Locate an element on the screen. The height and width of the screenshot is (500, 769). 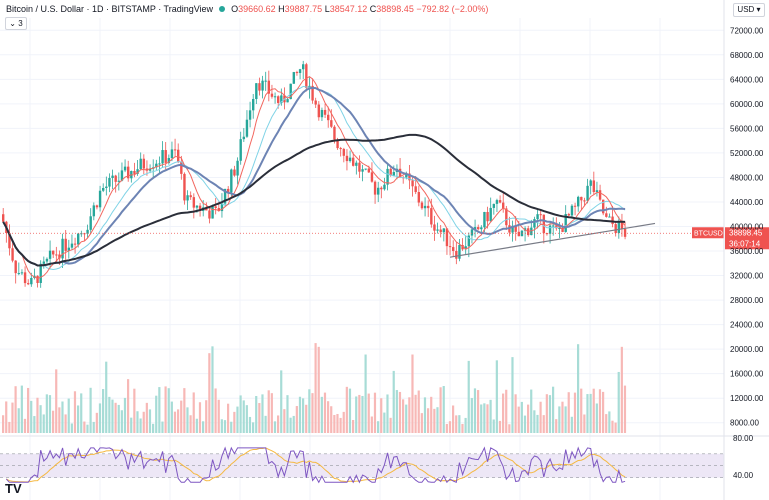
tradingview-logo-icon: TV is located at coordinates (13, 488).